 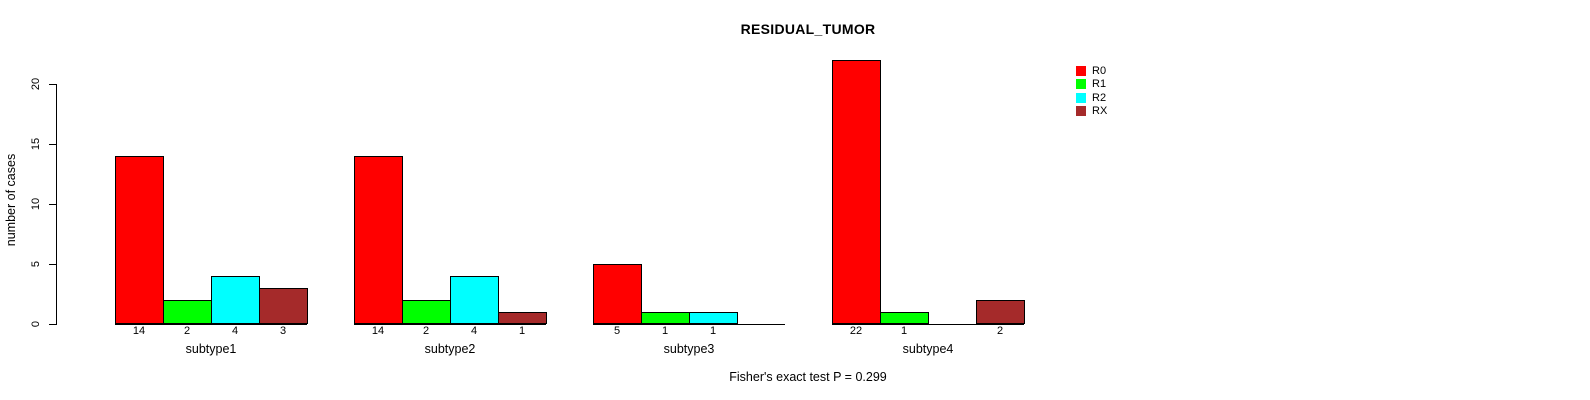 What do you see at coordinates (211, 324) in the screenshot?
I see `group-baseline-subtype1` at bounding box center [211, 324].